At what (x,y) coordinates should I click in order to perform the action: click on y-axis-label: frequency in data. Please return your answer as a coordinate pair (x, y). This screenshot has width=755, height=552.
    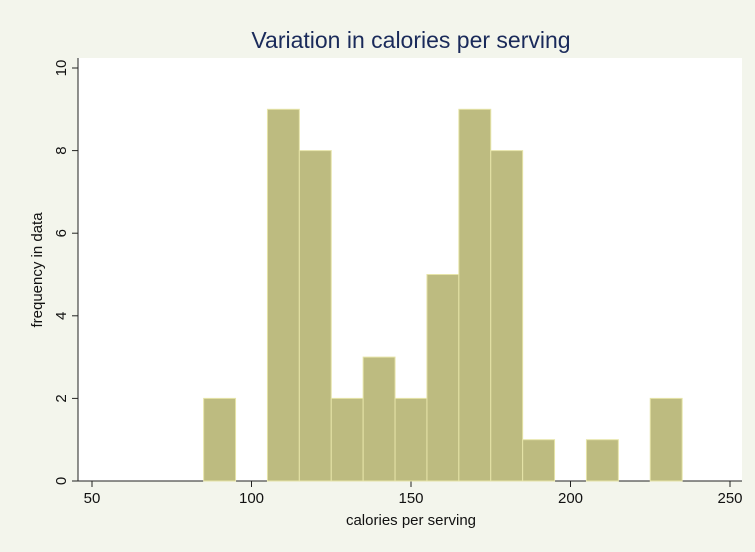
    Looking at the image, I should click on (37, 270).